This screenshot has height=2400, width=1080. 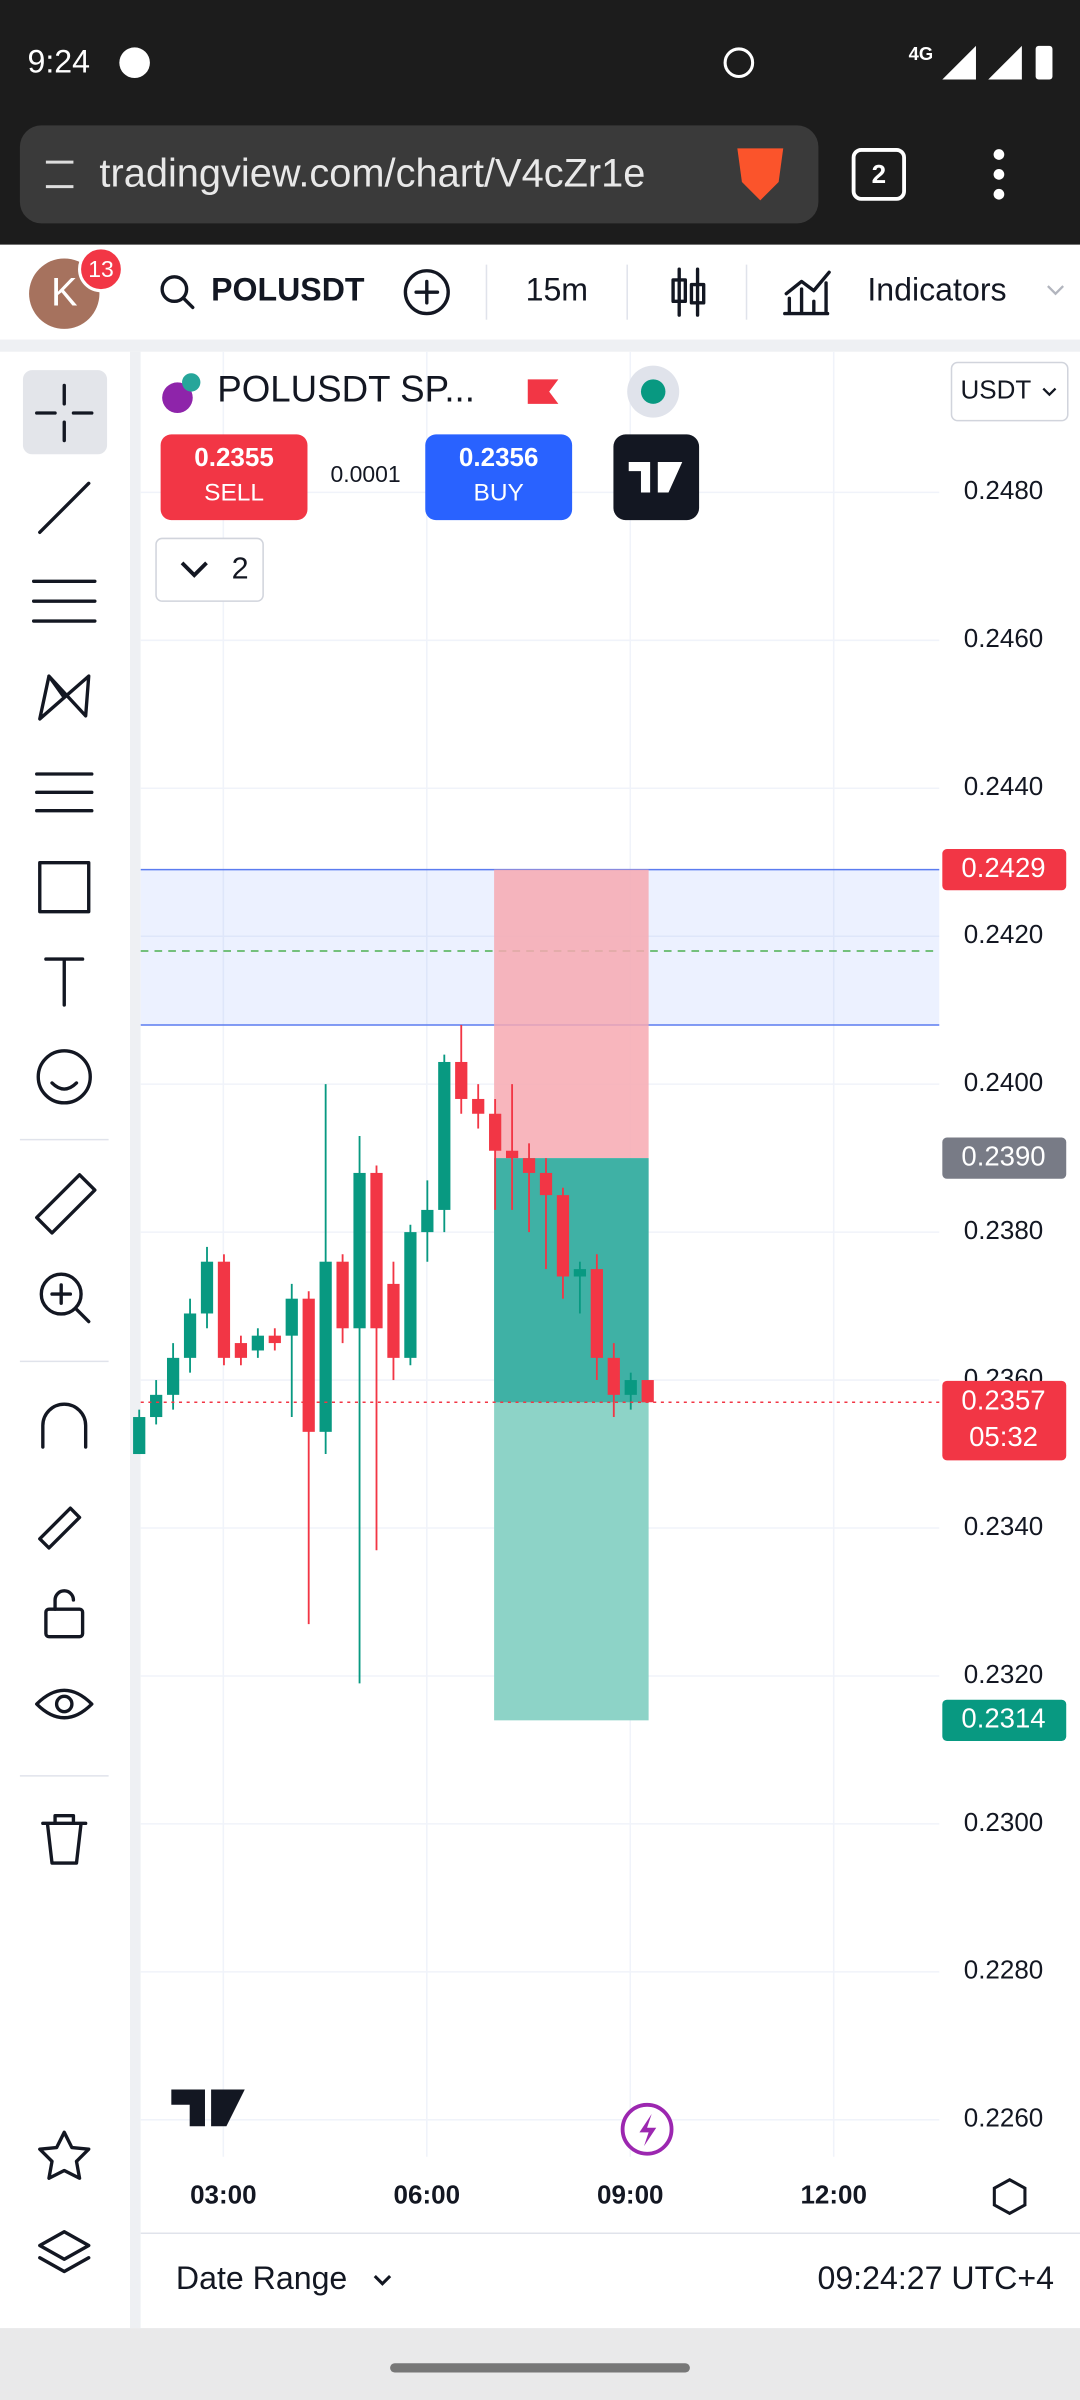 I want to click on entry-price-label: 0.2390, so click(x=1003, y=1155).